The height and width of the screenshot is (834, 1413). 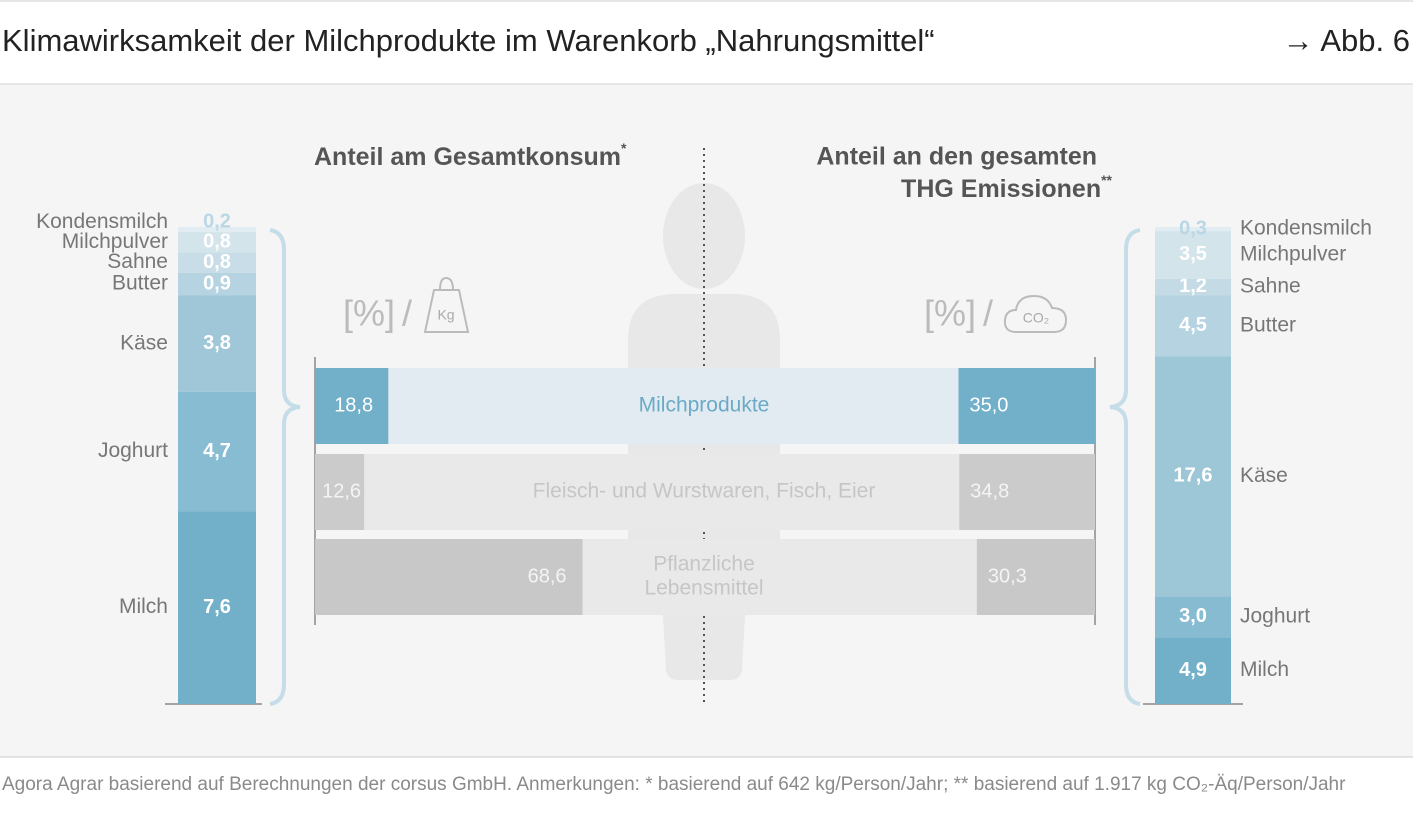 I want to click on right-title: THG Emissionen**, so click(x=1006, y=187).